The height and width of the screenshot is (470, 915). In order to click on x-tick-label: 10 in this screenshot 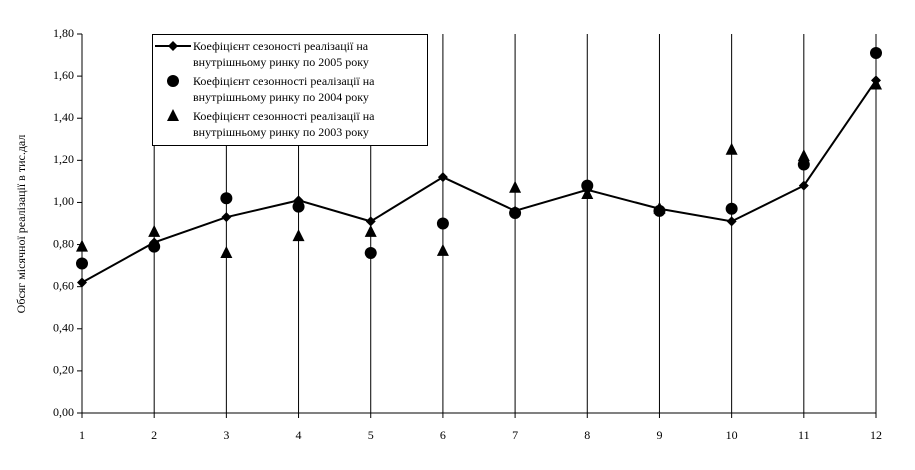, I will do `click(732, 435)`.